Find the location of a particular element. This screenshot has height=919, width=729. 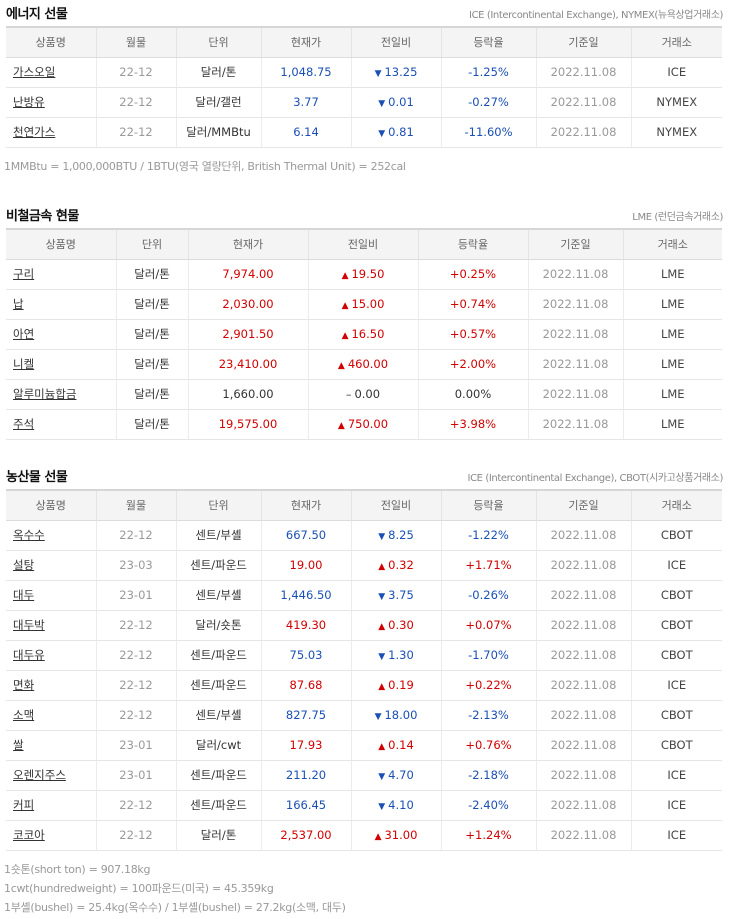

unit-cell: 센트/파운드 is located at coordinates (218, 805).